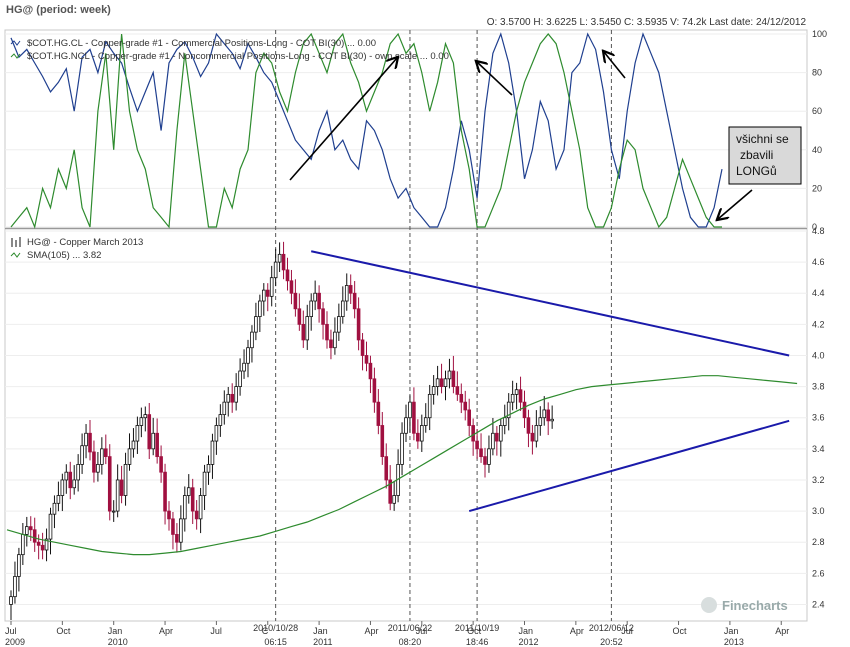  Describe the element at coordinates (817, 188) in the screenshot. I see `upper-tick-label: 20` at that location.